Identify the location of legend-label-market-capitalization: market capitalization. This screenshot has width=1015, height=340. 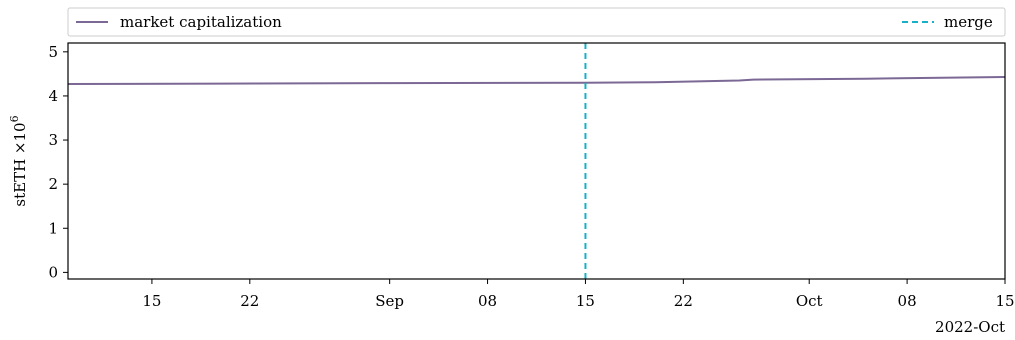
(201, 22).